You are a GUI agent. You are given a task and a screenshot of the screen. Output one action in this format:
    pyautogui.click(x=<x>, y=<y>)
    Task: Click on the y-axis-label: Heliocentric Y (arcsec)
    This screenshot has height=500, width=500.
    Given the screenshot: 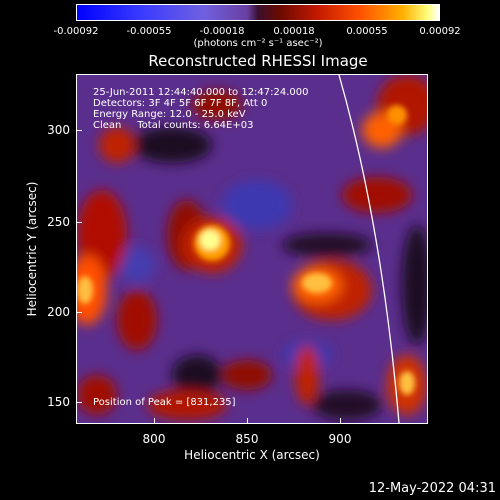 What is the action you would take?
    pyautogui.click(x=32, y=249)
    